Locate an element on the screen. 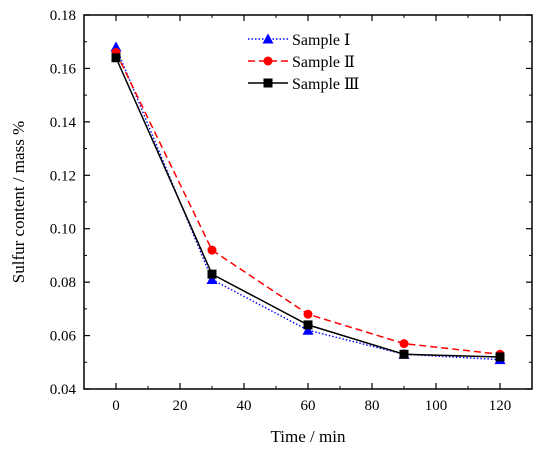 The image size is (550, 451). legend-item: Sample Ⅰ is located at coordinates (299, 40).